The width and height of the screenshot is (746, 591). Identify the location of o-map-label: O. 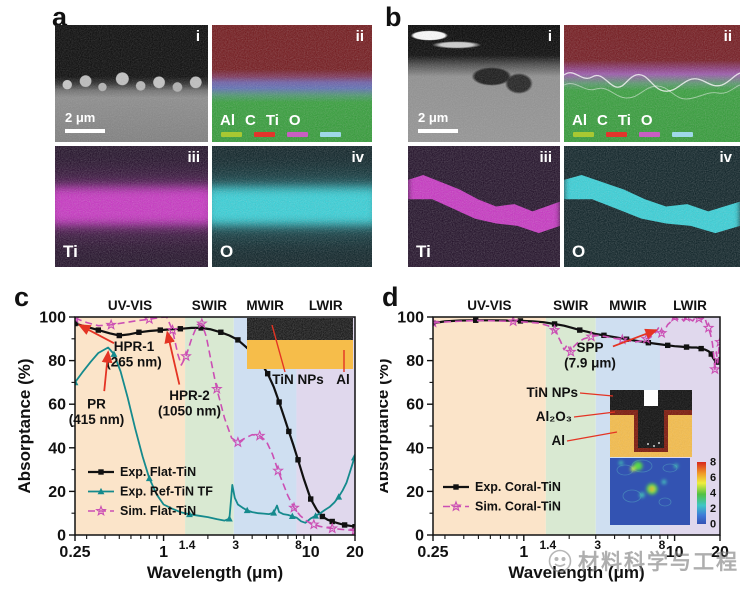
(227, 251).